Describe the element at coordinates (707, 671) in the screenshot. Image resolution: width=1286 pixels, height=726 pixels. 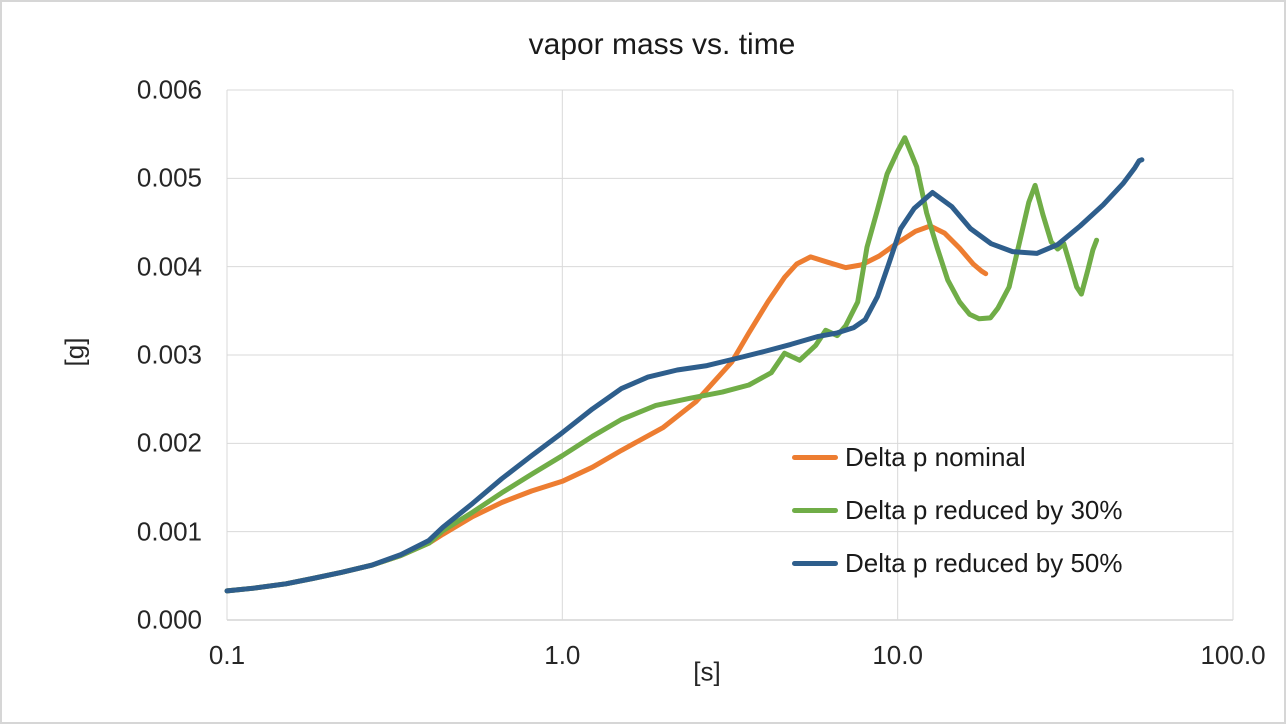
I see `x-axis-label: [s]` at that location.